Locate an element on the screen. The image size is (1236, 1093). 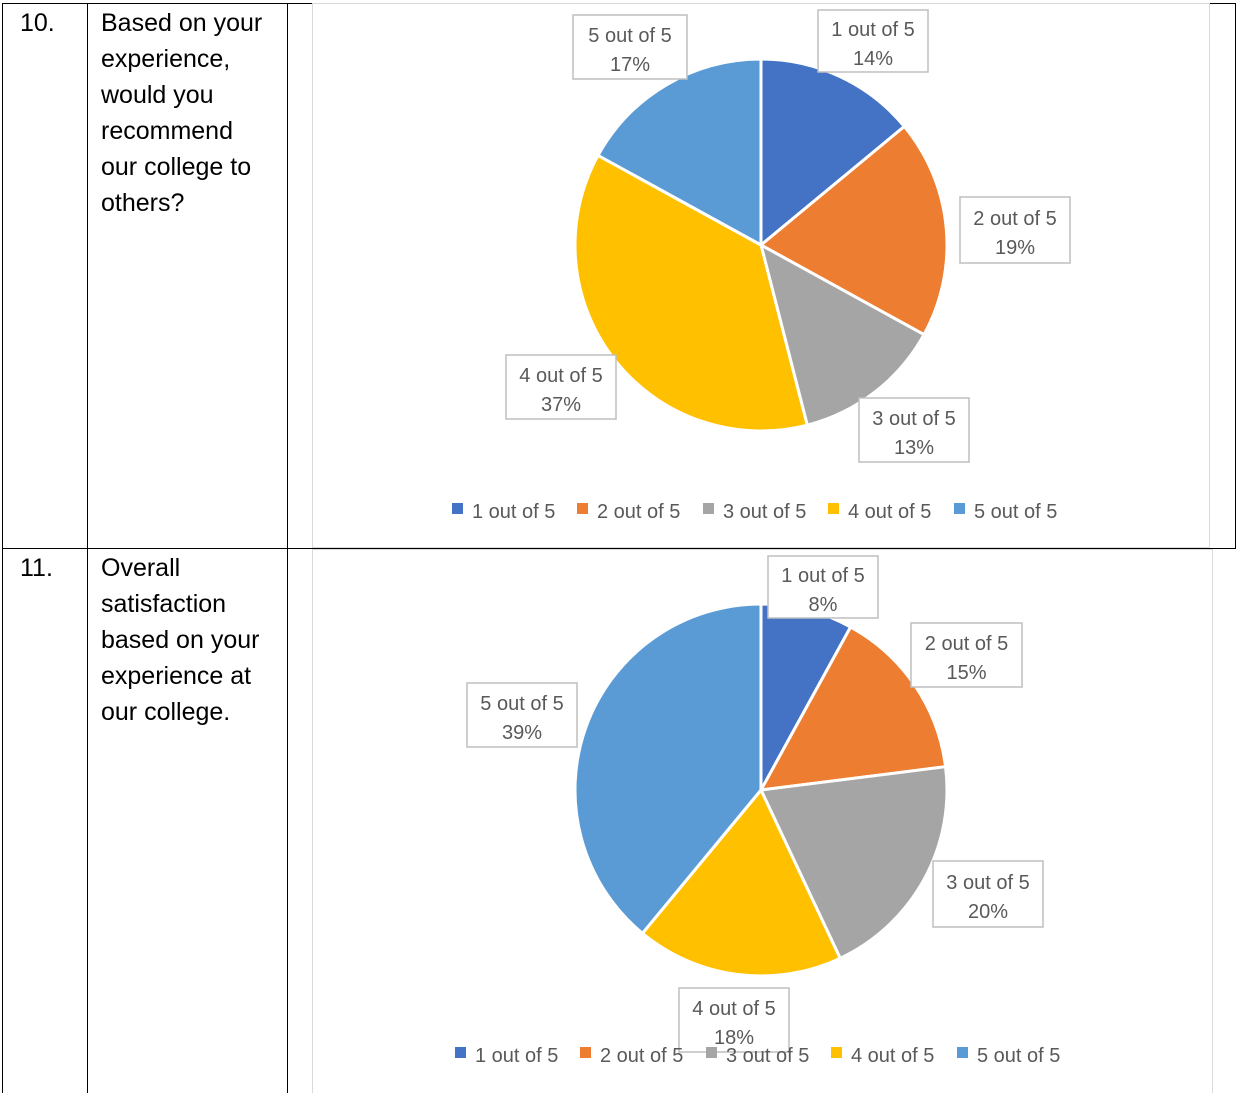
data-label-value: 15% is located at coordinates (966, 673).